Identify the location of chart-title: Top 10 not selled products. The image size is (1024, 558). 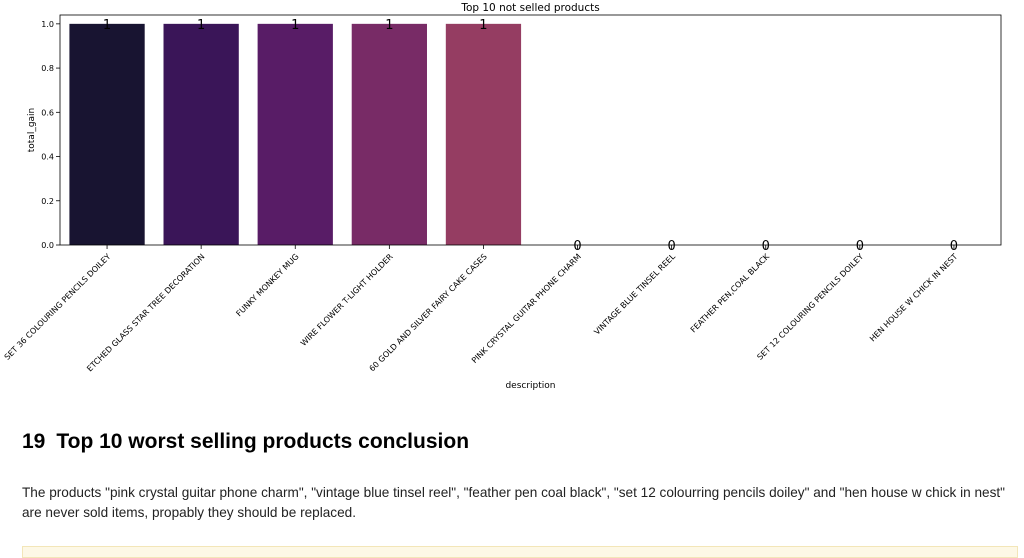
(529, 8).